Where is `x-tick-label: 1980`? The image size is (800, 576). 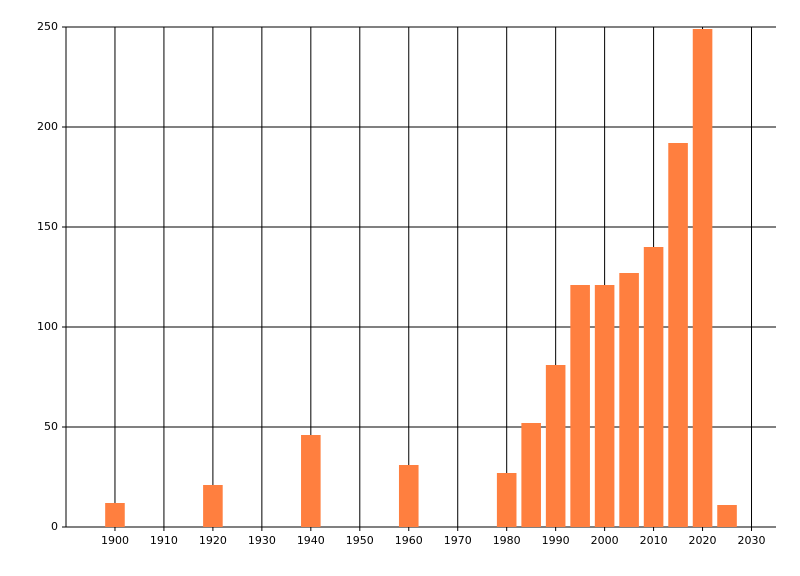
x-tick-label: 1980 is located at coordinates (507, 540).